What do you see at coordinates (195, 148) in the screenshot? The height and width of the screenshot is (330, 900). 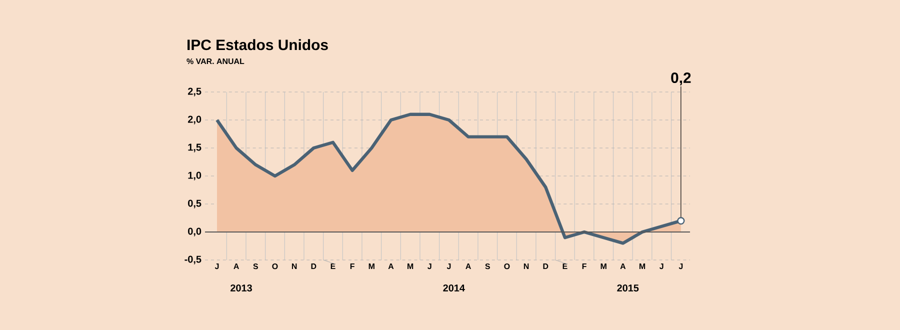 I see `y-tick-label: 1,5` at bounding box center [195, 148].